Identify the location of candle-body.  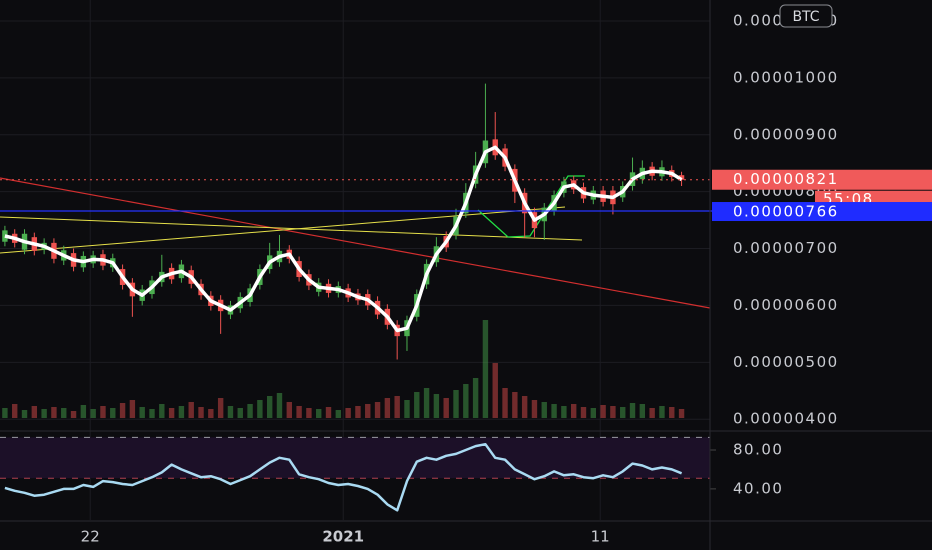
(681, 177).